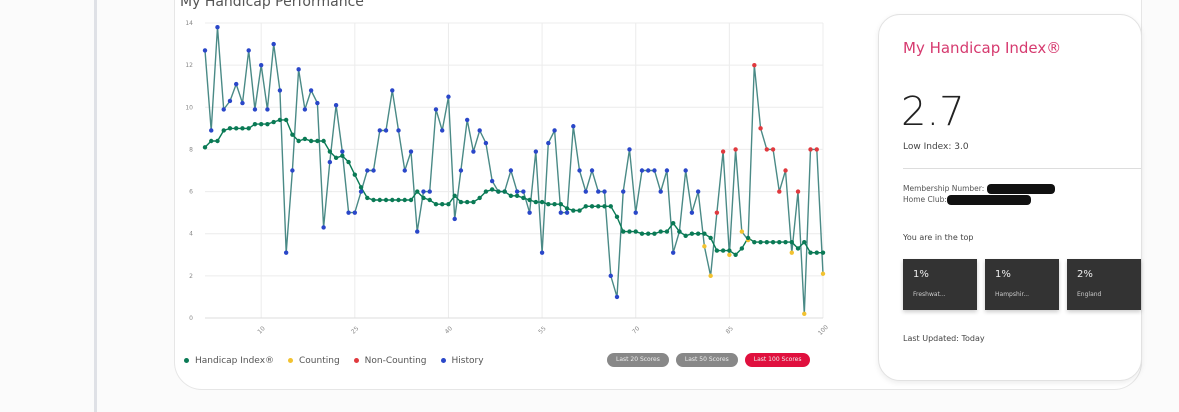  Describe the element at coordinates (395, 361) in the screenshot. I see `legend-label: Non-Counting` at that location.